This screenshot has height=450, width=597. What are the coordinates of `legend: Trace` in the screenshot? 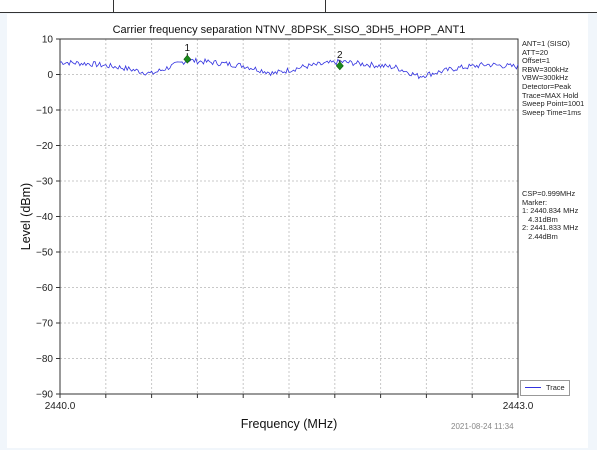 It's located at (545, 388).